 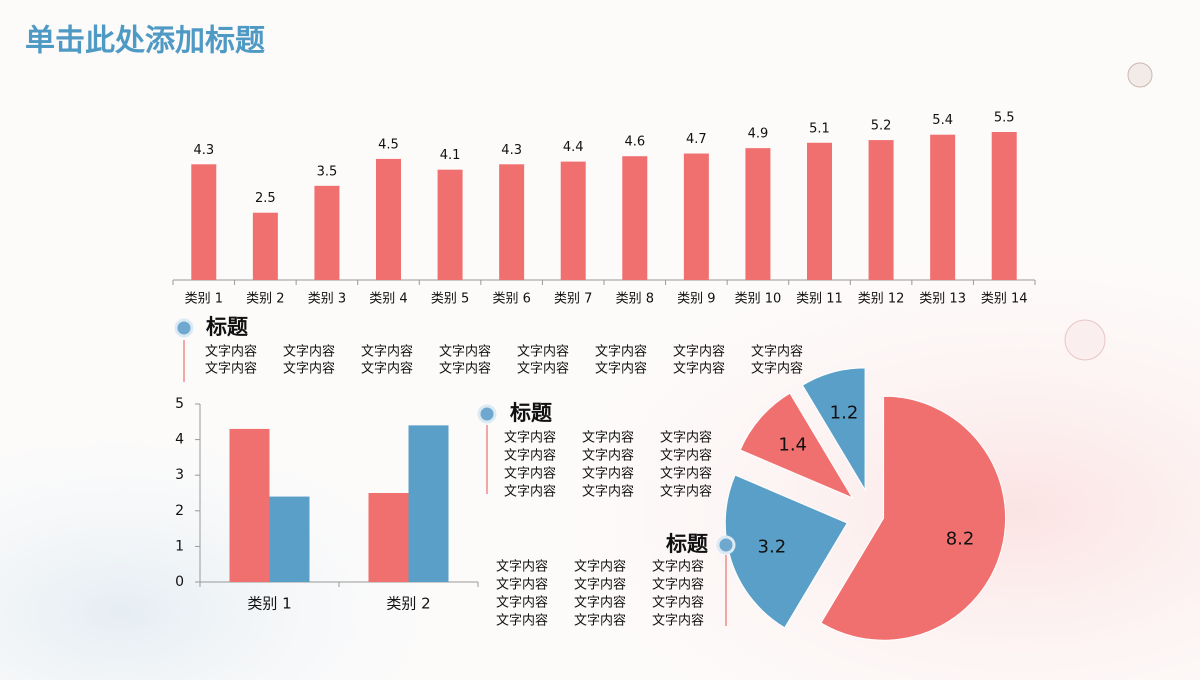 I want to click on x-tick-label: 类别 7, so click(x=573, y=299).